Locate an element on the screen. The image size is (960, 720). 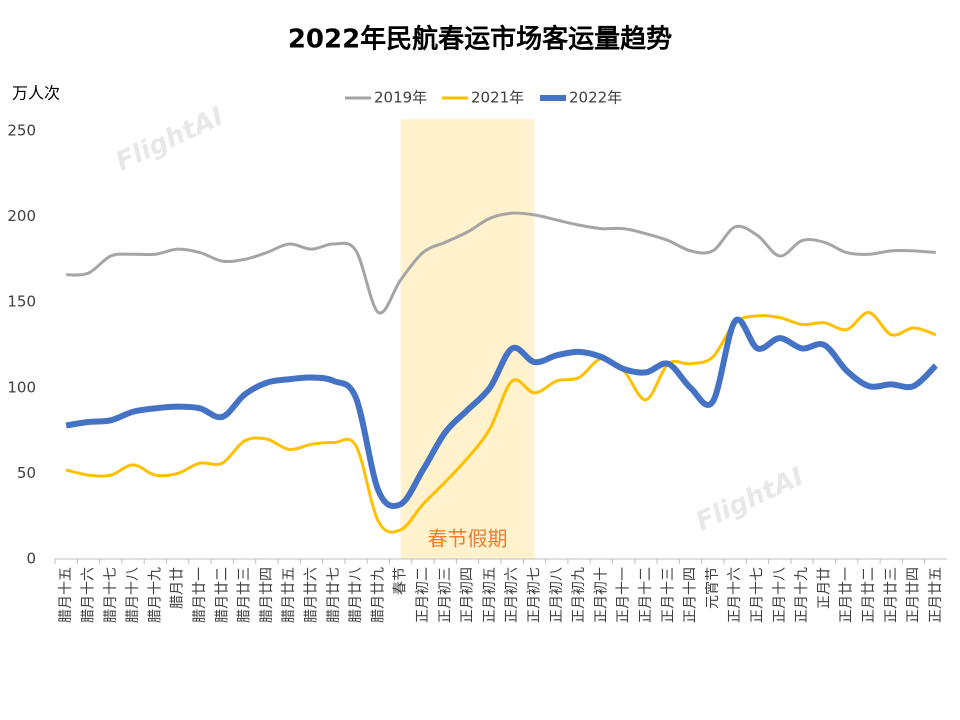
x-tick-label: 元宵节 is located at coordinates (712, 588).